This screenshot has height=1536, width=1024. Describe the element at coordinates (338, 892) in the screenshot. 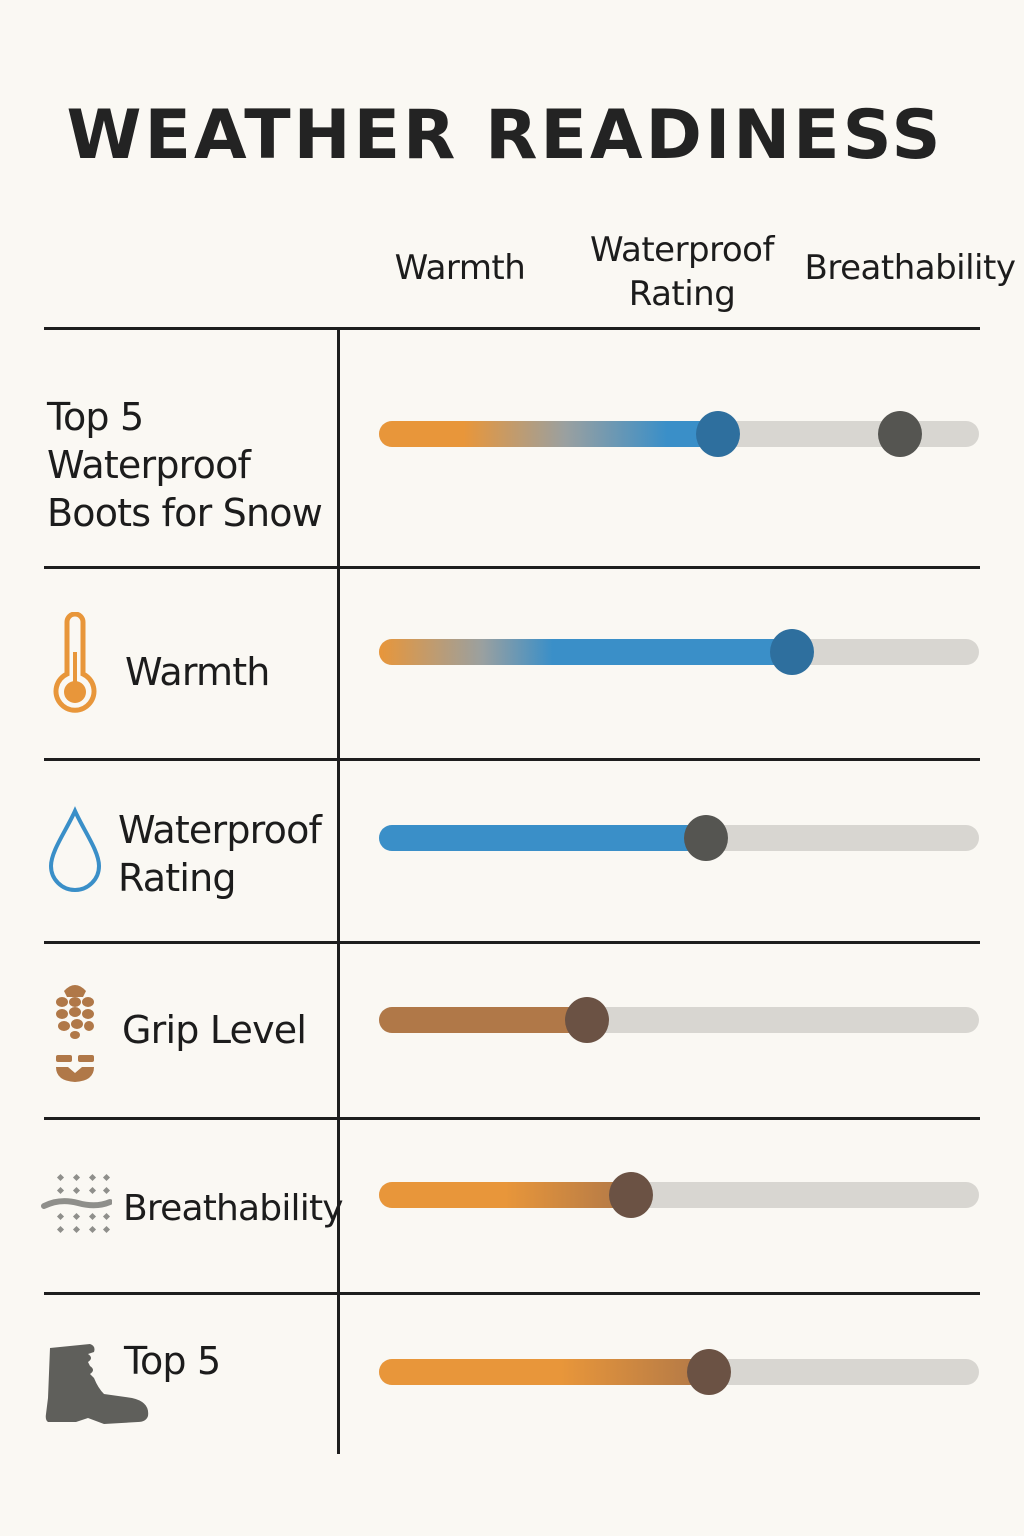

I see `column-divider` at that location.